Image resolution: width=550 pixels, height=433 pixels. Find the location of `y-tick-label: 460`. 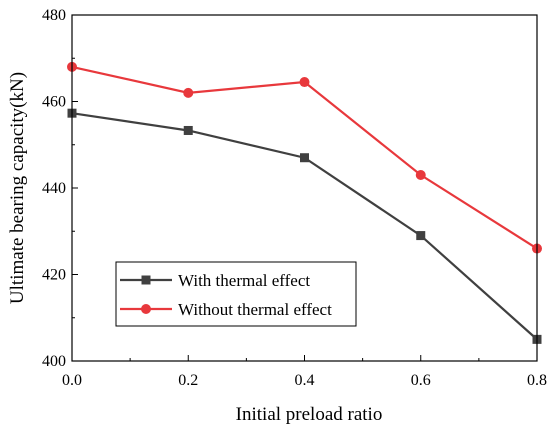

y-tick-label: 460 is located at coordinates (54, 102).